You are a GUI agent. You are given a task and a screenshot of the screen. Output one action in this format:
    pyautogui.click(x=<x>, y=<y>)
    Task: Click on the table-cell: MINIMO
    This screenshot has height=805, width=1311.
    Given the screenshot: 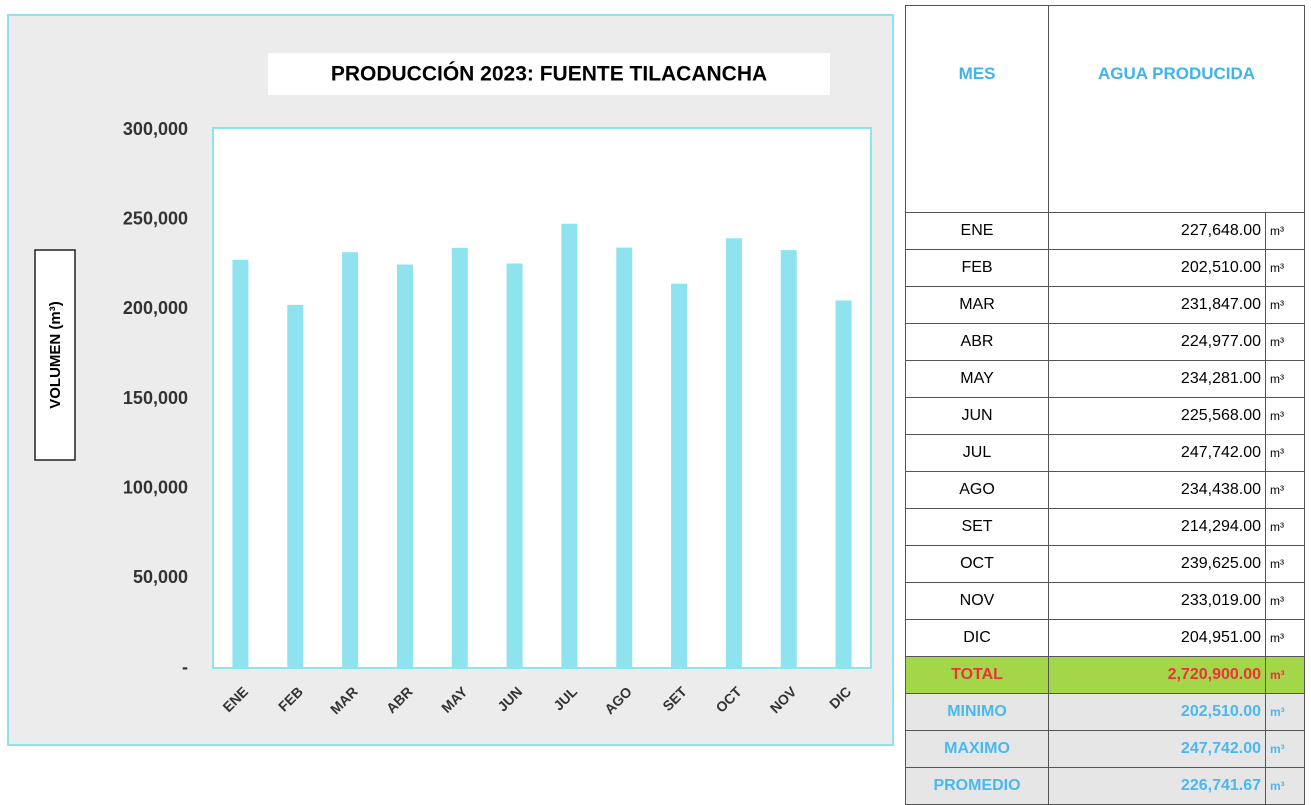 What is the action you would take?
    pyautogui.click(x=977, y=712)
    